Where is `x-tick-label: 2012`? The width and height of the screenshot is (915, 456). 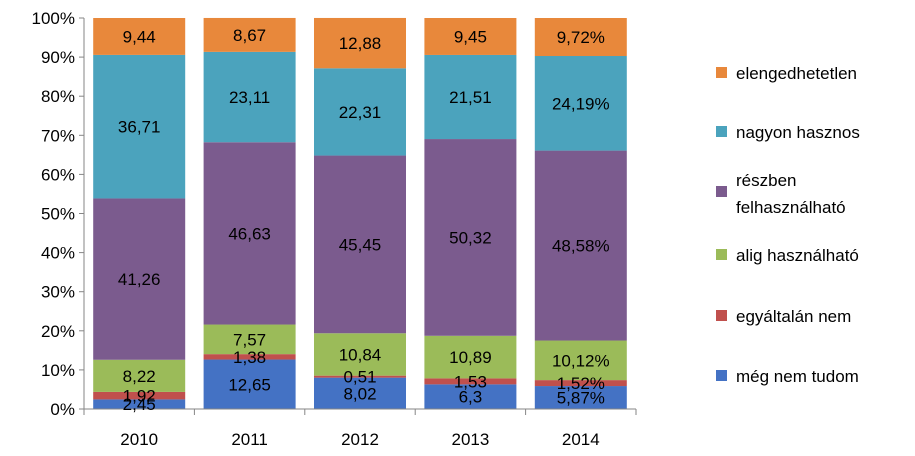 x-tick-label: 2012 is located at coordinates (360, 439).